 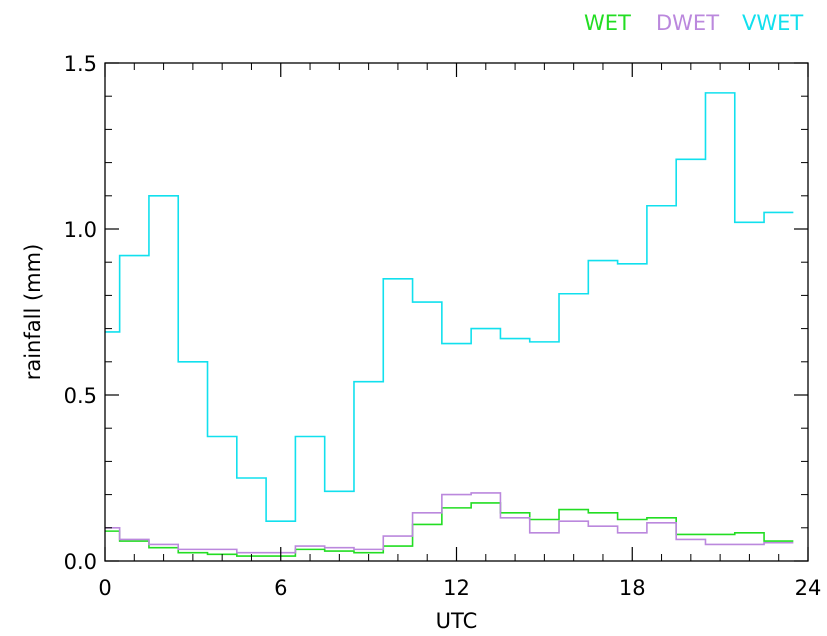 What do you see at coordinates (449, 529) in the screenshot?
I see `series-line-wet` at bounding box center [449, 529].